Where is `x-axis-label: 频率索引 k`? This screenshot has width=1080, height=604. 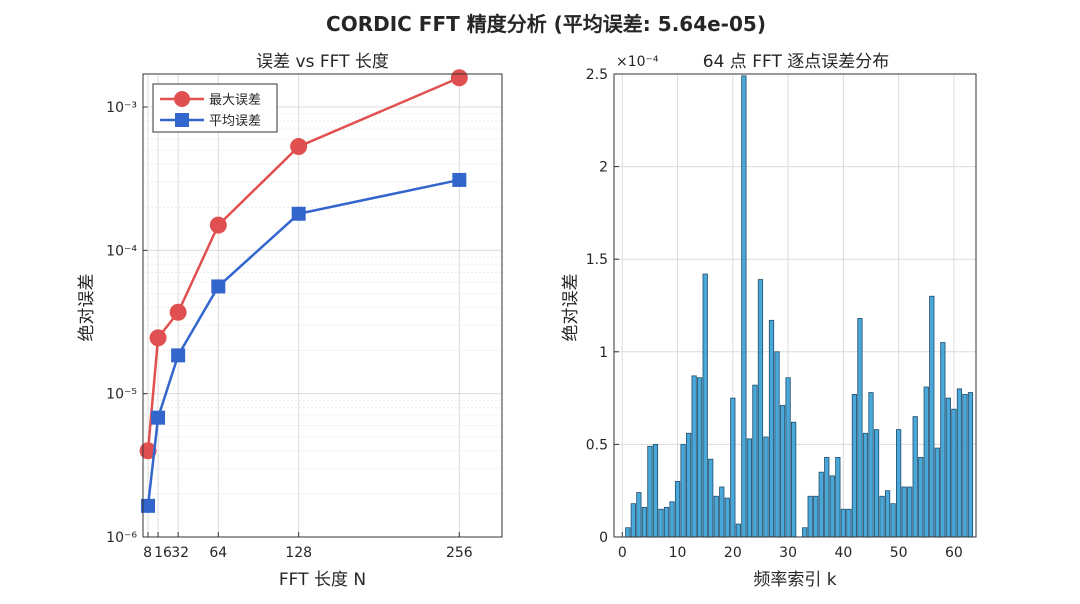
x-axis-label: 频率索引 k is located at coordinates (794, 580).